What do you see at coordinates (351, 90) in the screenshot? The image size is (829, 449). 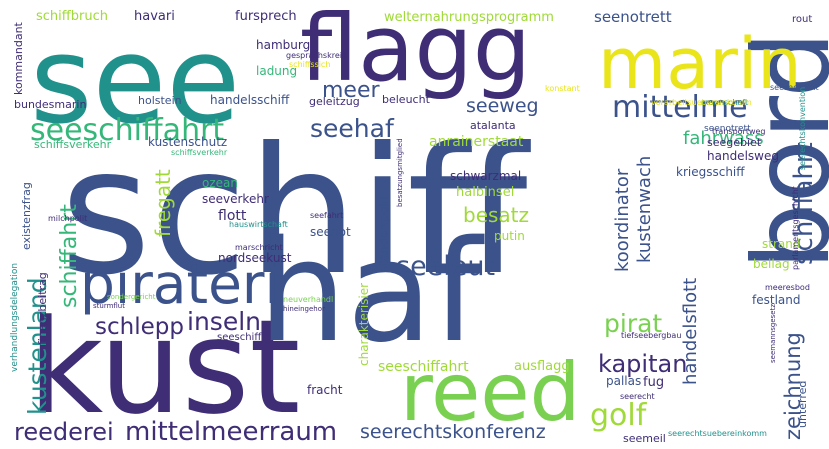 I see `word-meer-11: meer` at bounding box center [351, 90].